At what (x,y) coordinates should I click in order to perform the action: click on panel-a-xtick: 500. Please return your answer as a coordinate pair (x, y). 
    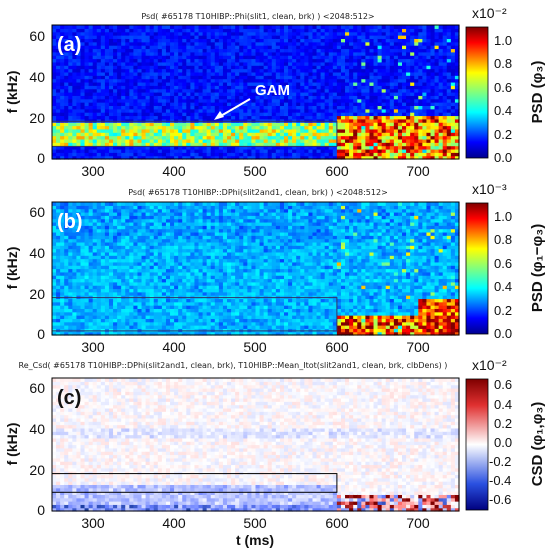
    Looking at the image, I should click on (255, 171).